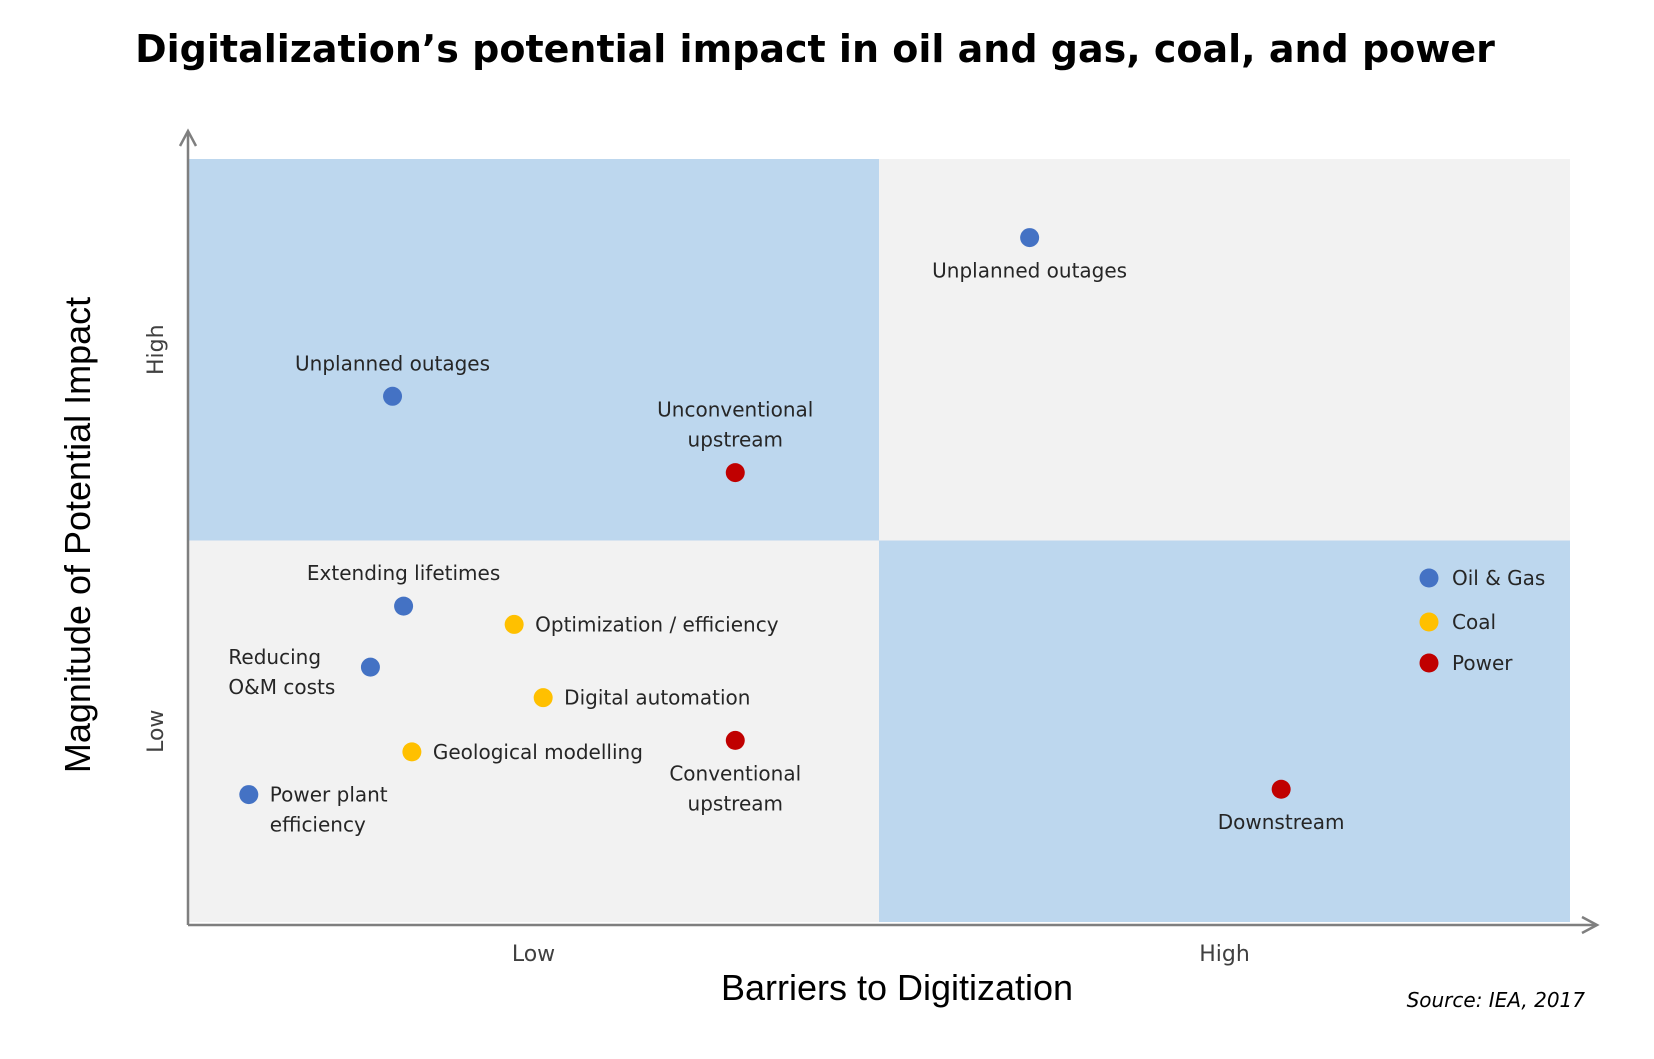 Image resolution: width=1654 pixels, height=1059 pixels. What do you see at coordinates (735, 788) in the screenshot?
I see `point-label: Conventional upstream` at bounding box center [735, 788].